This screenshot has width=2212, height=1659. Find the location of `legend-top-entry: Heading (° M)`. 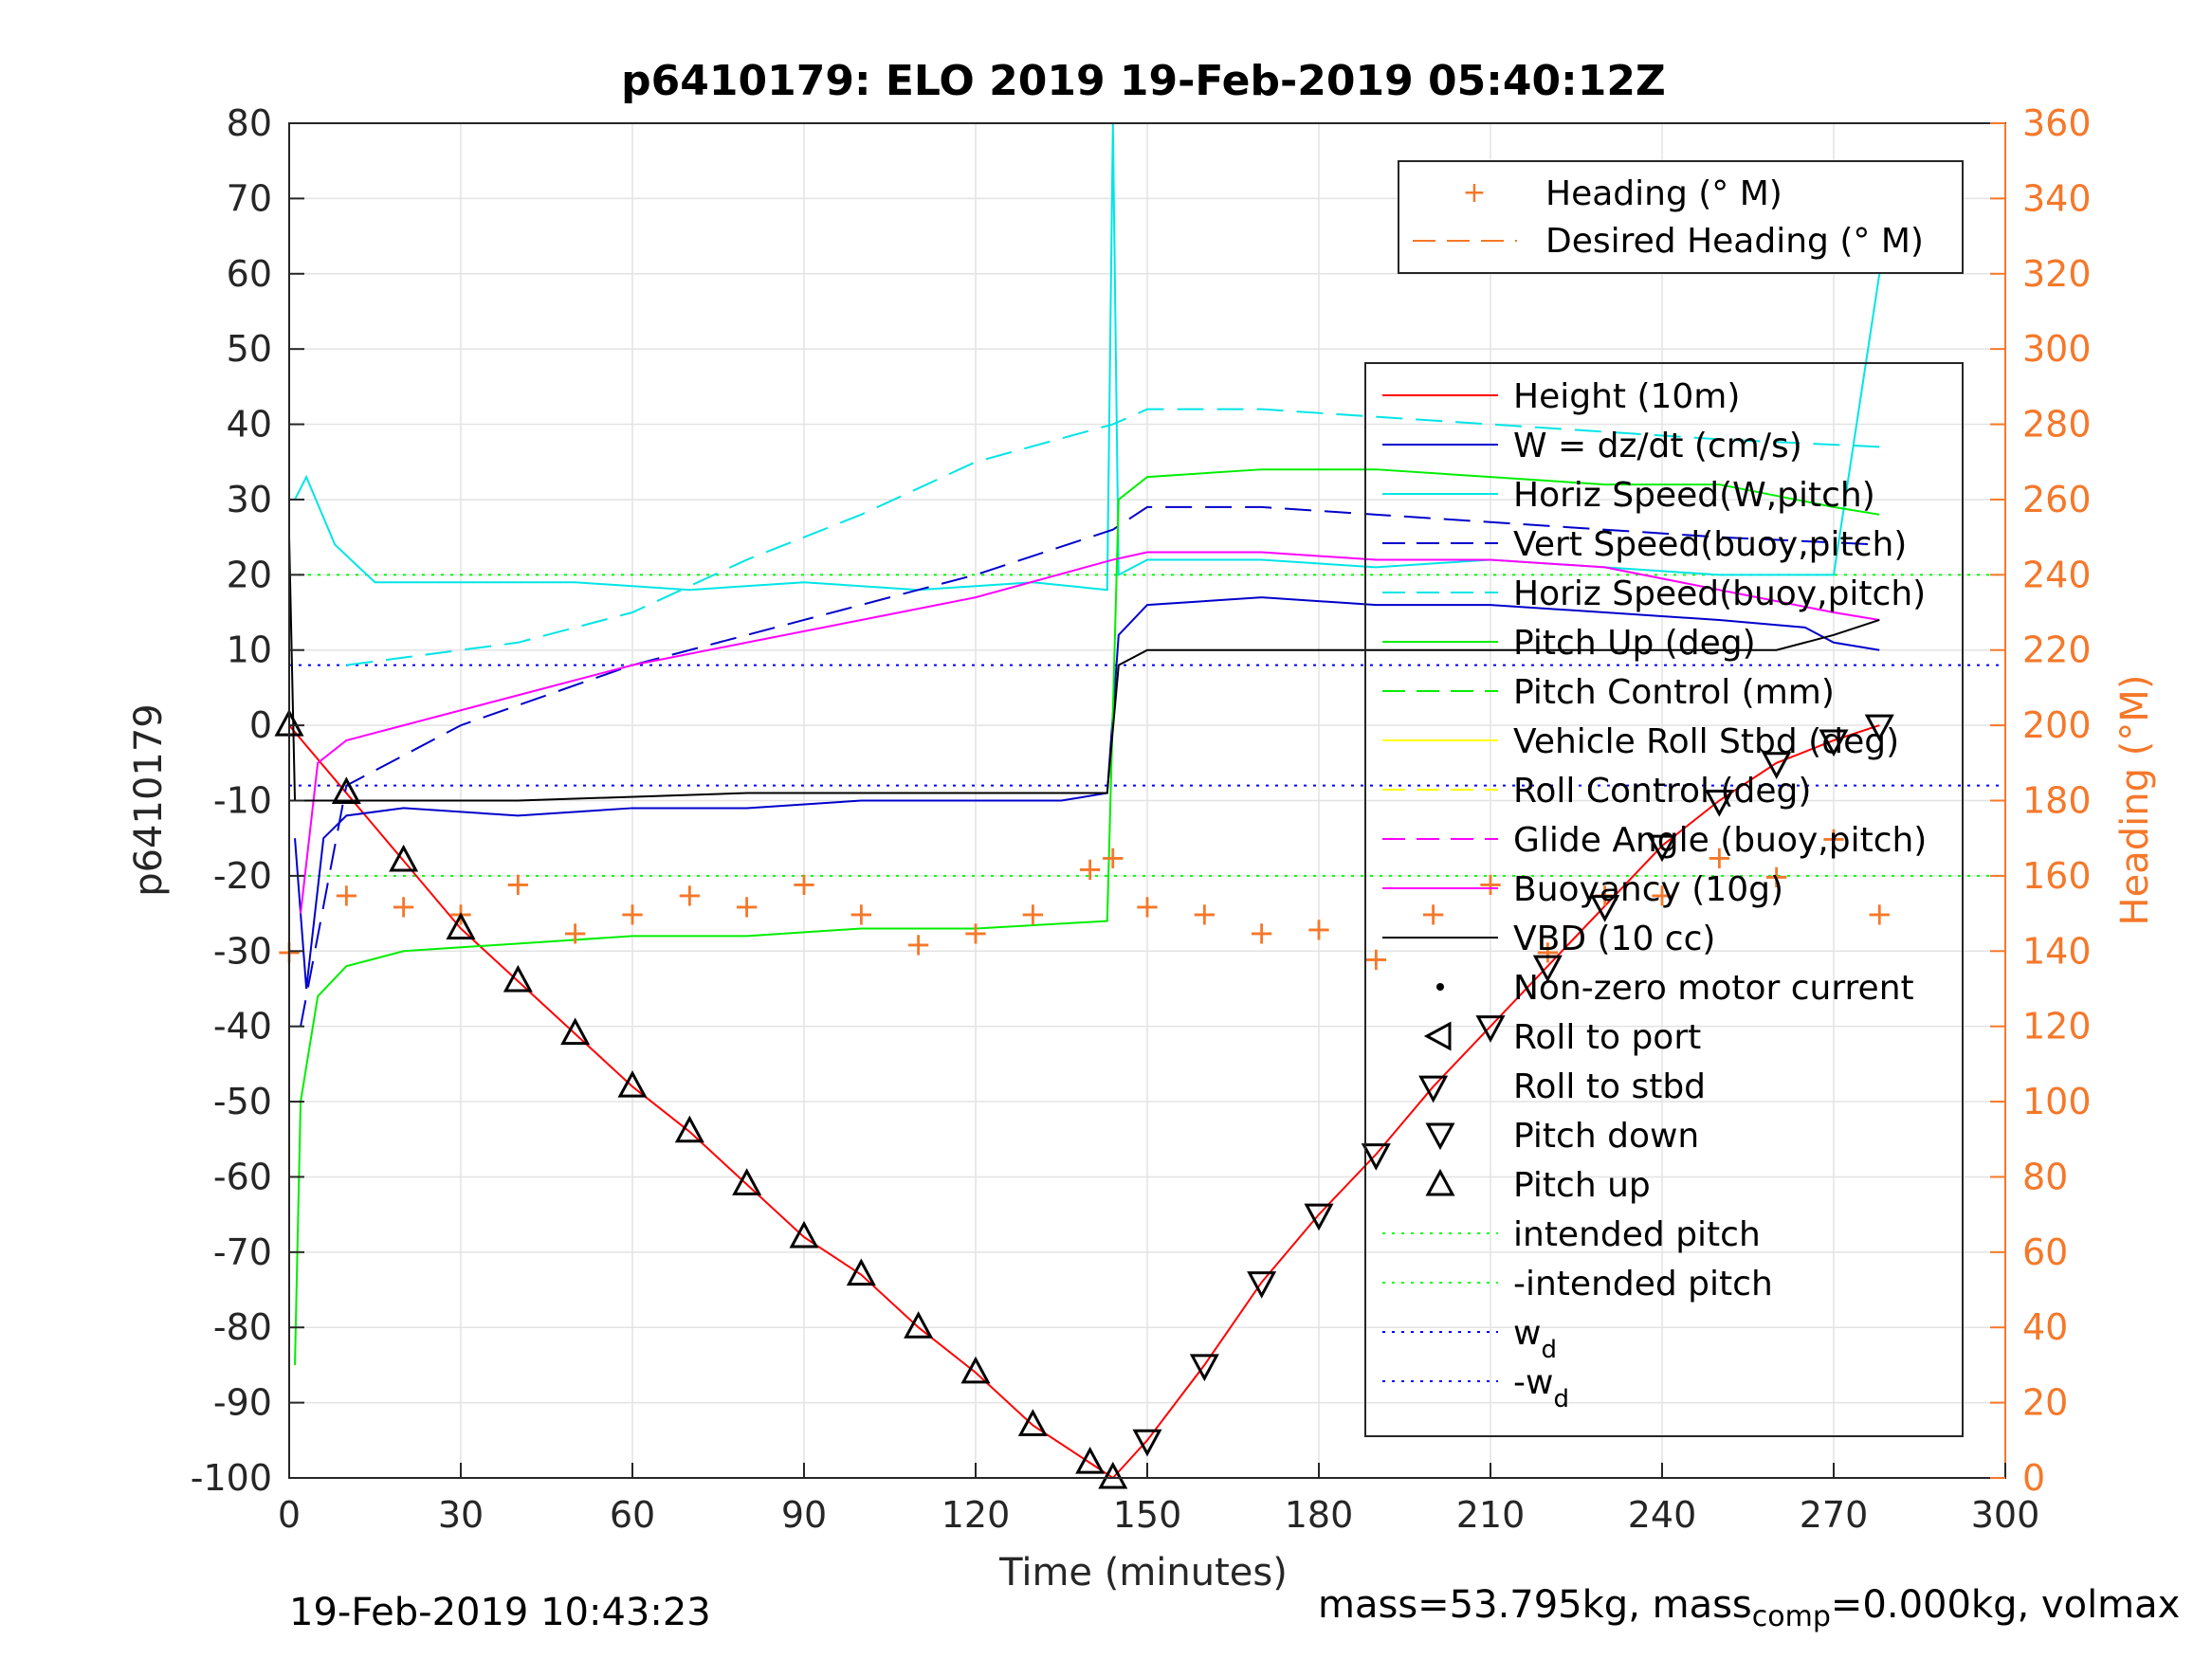

legend-top-entry: Heading (° M) is located at coordinates (1663, 193).